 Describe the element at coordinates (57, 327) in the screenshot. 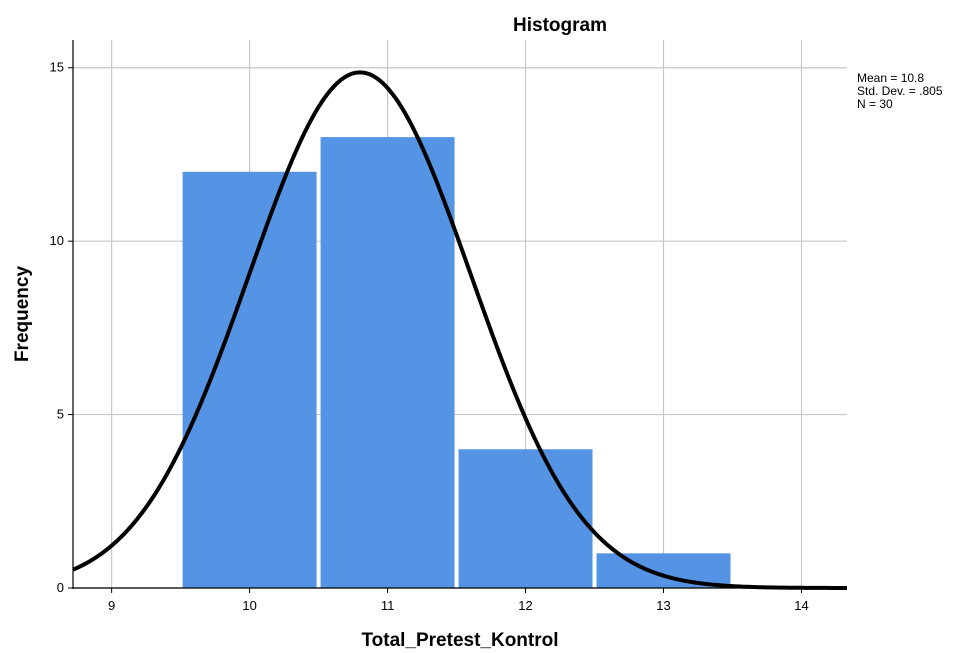

I see `y-tick-labels: 0 5 10 15` at that location.